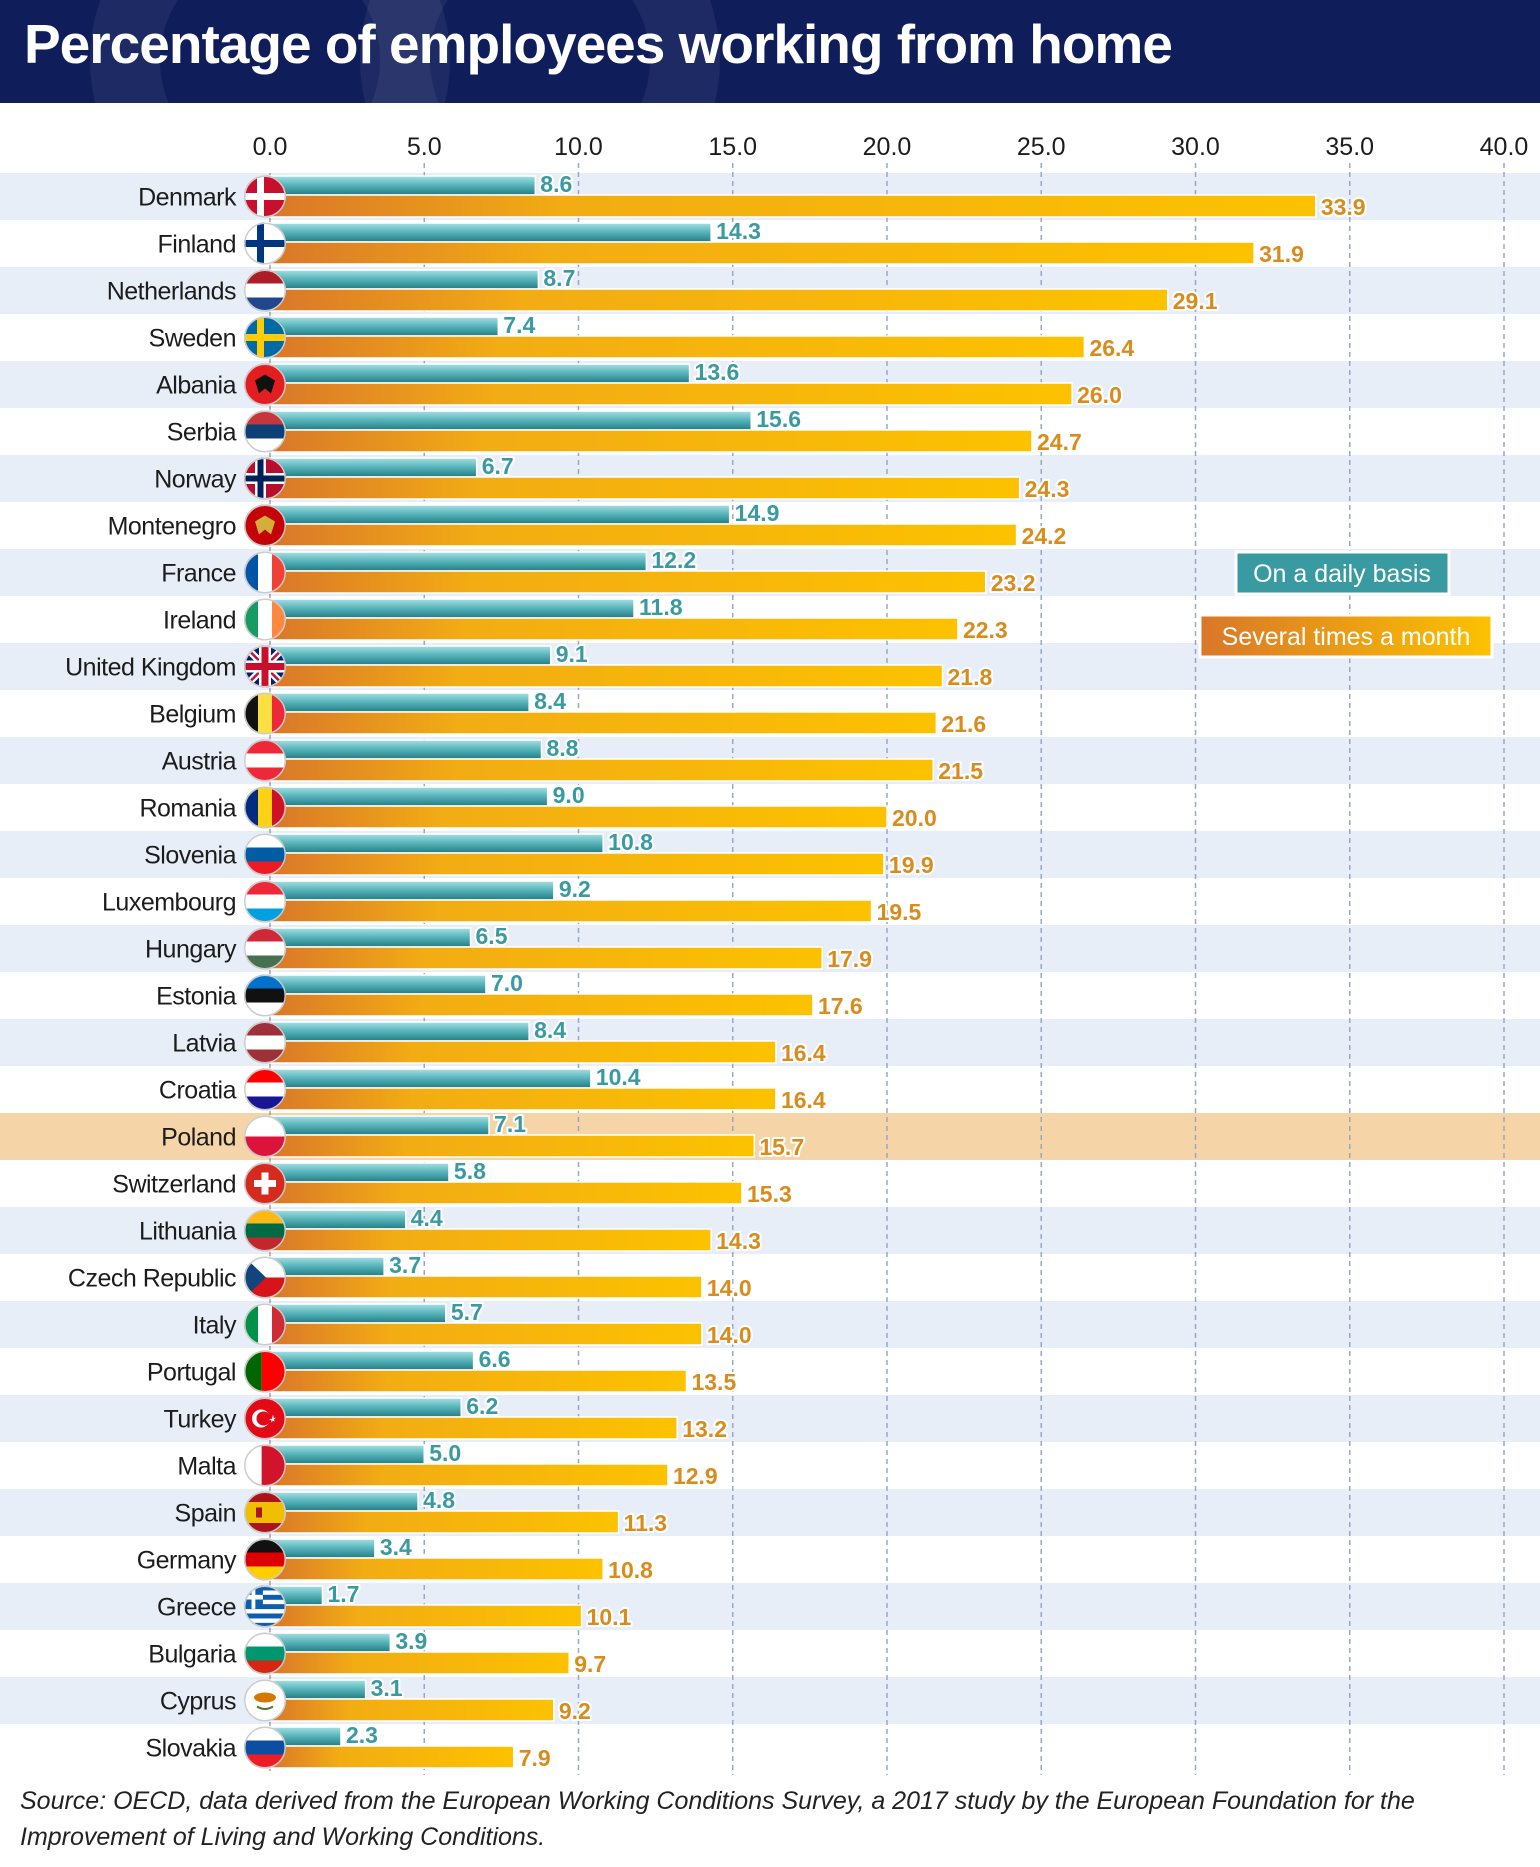 The image size is (1540, 1867). What do you see at coordinates (265, 1089) in the screenshot?
I see `flag-croatia-border` at bounding box center [265, 1089].